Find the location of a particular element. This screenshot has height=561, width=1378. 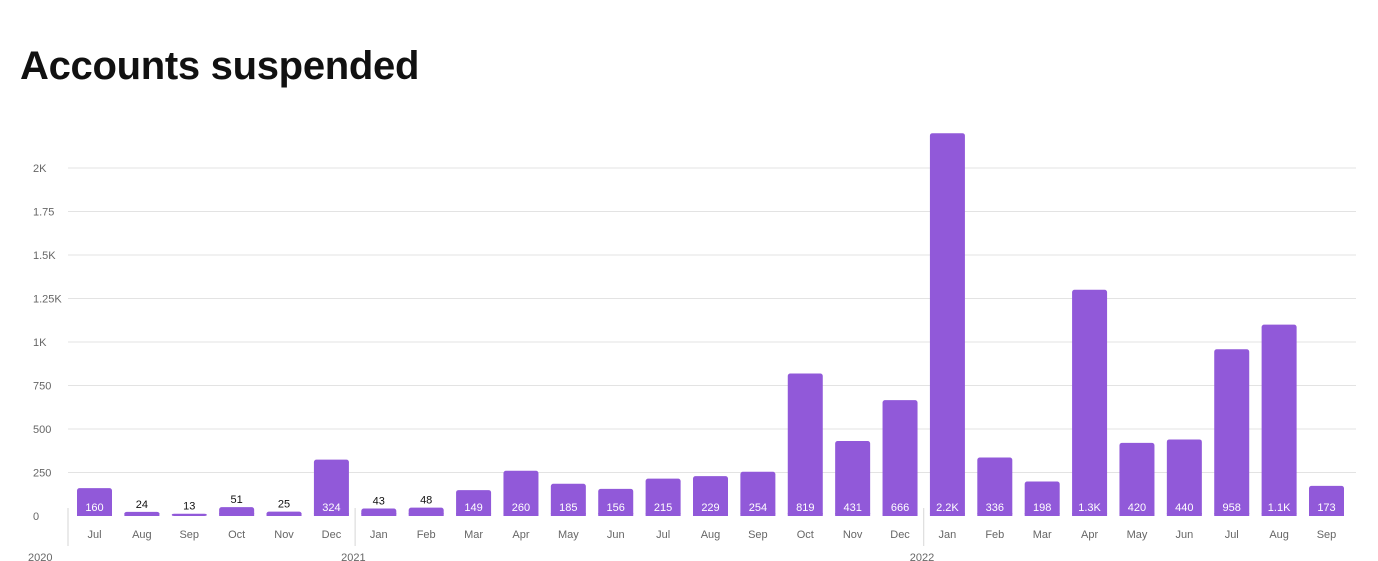

data-label: 185 is located at coordinates (568, 508).